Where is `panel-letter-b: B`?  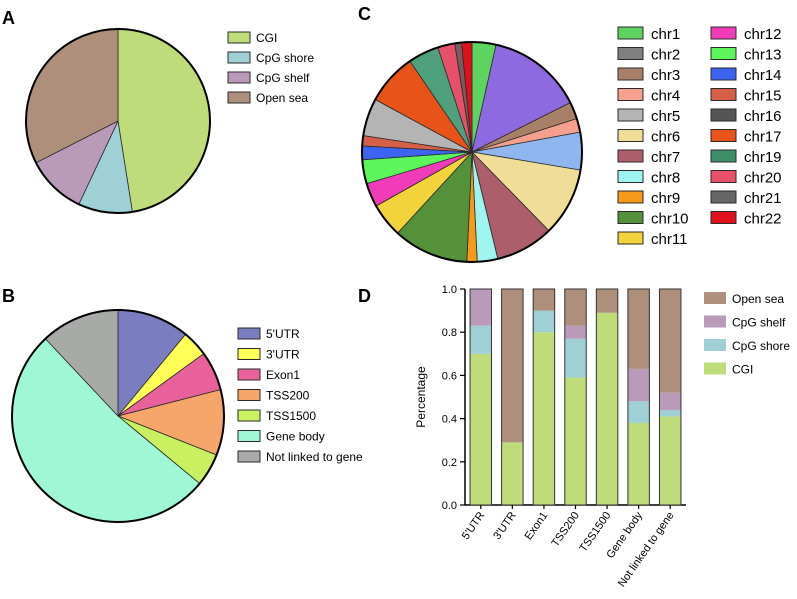 panel-letter-b: B is located at coordinates (8, 296).